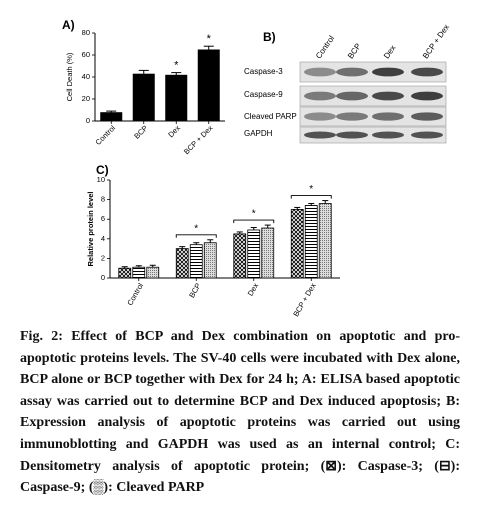 Image resolution: width=479 pixels, height=524 pixels. Describe the element at coordinates (103, 199) in the screenshot. I see `y-tick-label: 8` at that location.